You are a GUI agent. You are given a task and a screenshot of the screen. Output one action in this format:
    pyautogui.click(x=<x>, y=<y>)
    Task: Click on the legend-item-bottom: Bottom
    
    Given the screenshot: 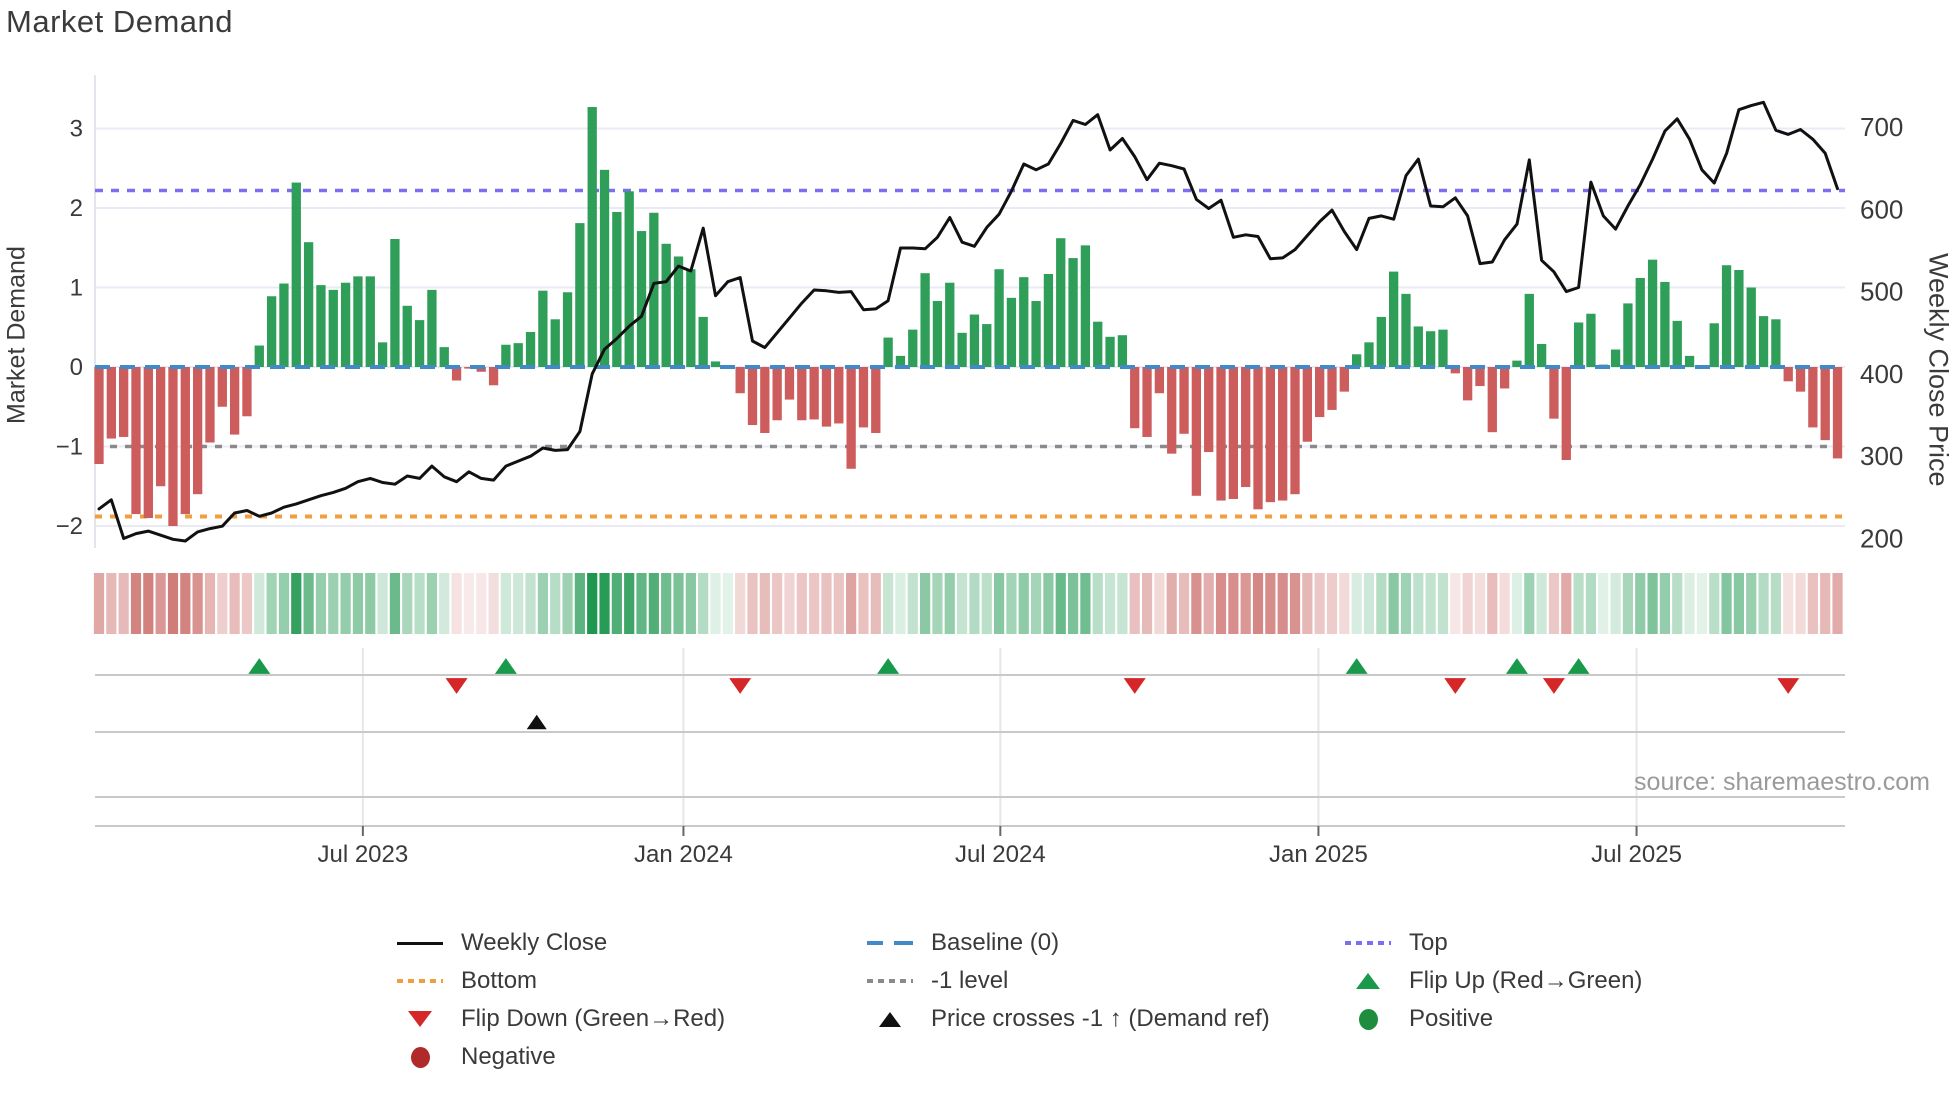 What is the action you would take?
    pyautogui.click(x=561, y=981)
    